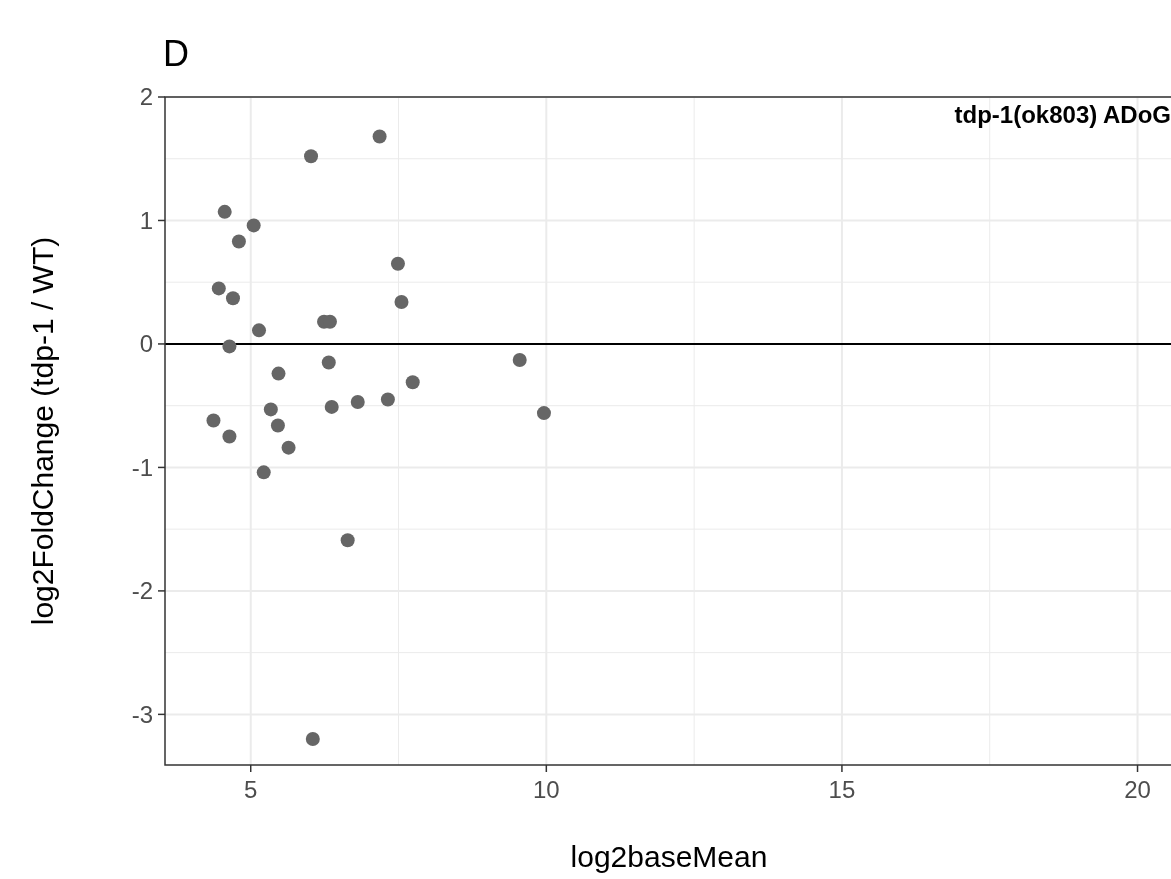 This screenshot has width=1171, height=879. What do you see at coordinates (146, 220) in the screenshot?
I see `y-tick-label: 1` at bounding box center [146, 220].